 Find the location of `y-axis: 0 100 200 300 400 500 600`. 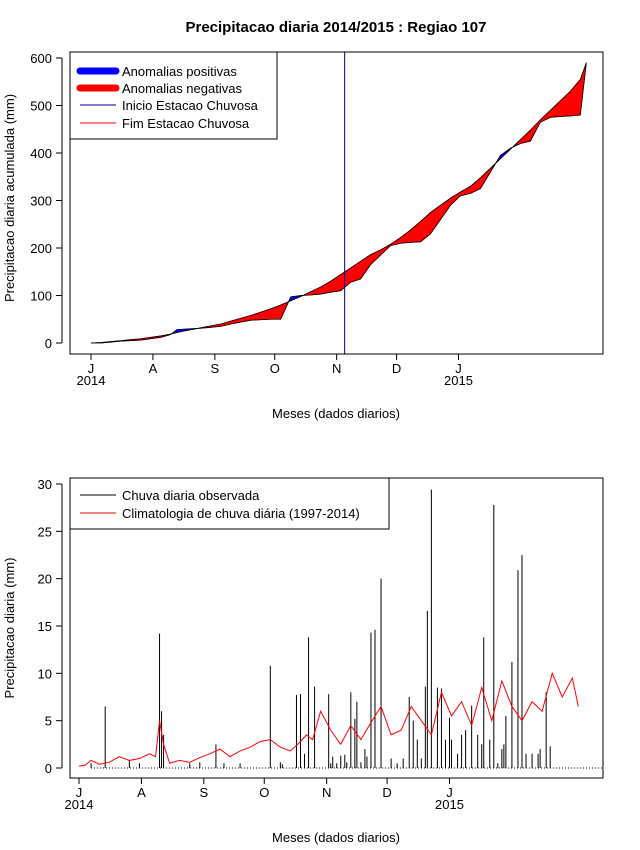

y-axis: 0 100 200 300 400 500 600 is located at coordinates (46, 201).